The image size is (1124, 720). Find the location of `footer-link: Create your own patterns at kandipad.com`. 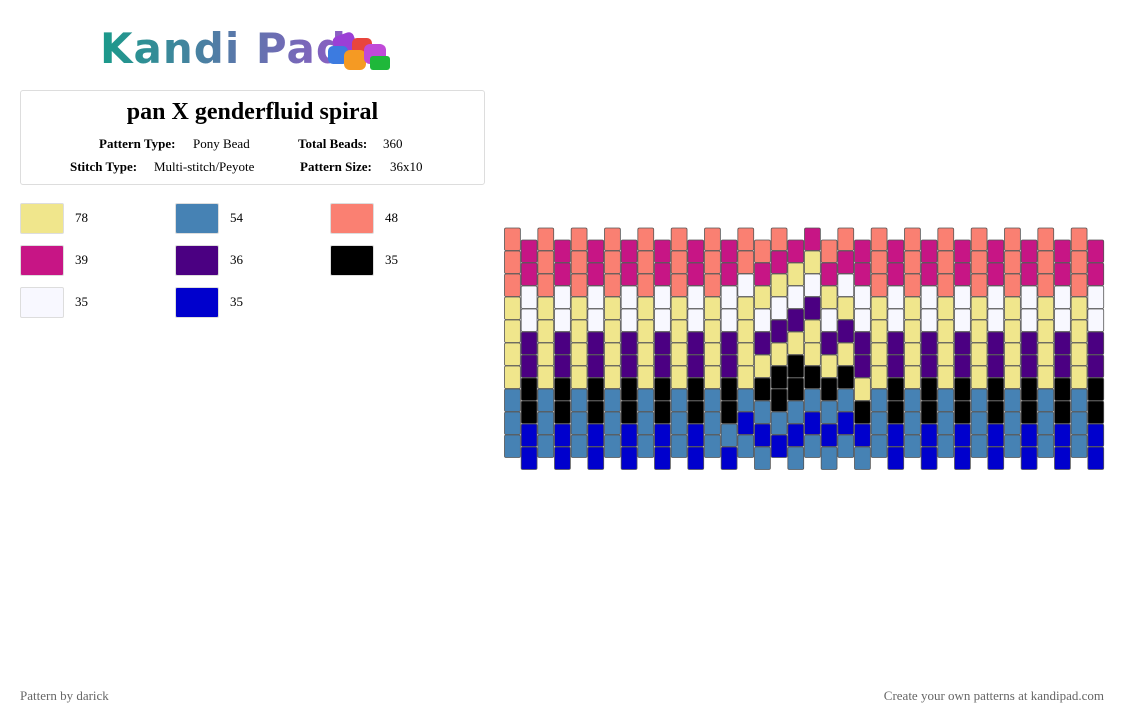

footer-link: Create your own patterns at kandipad.com is located at coordinates (993, 695).